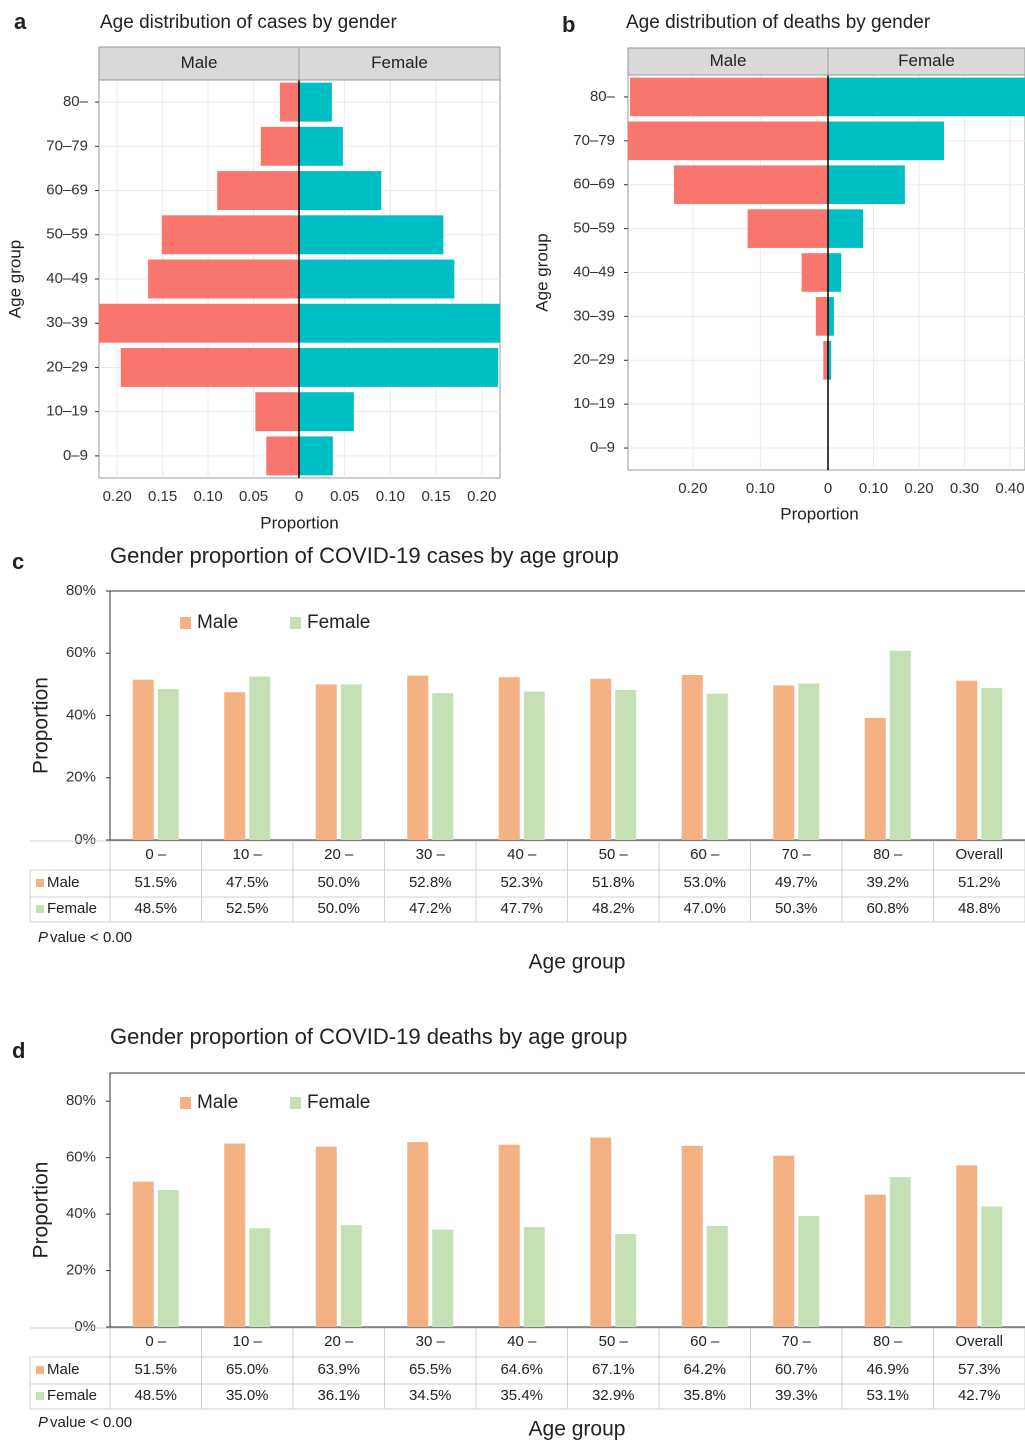  I want to click on y-tick-label: 70–79, so click(67, 145).